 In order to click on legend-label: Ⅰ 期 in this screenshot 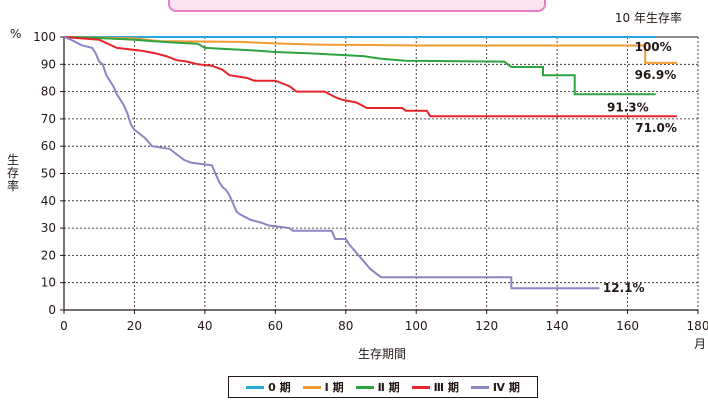, I will do `click(334, 387)`.